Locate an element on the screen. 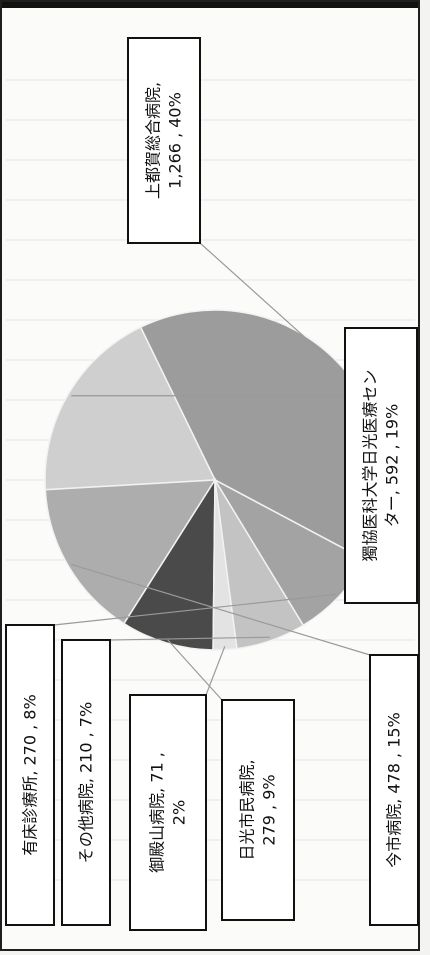  slice-label: 御殿山病院, 71 , 2% is located at coordinates (168, 812).